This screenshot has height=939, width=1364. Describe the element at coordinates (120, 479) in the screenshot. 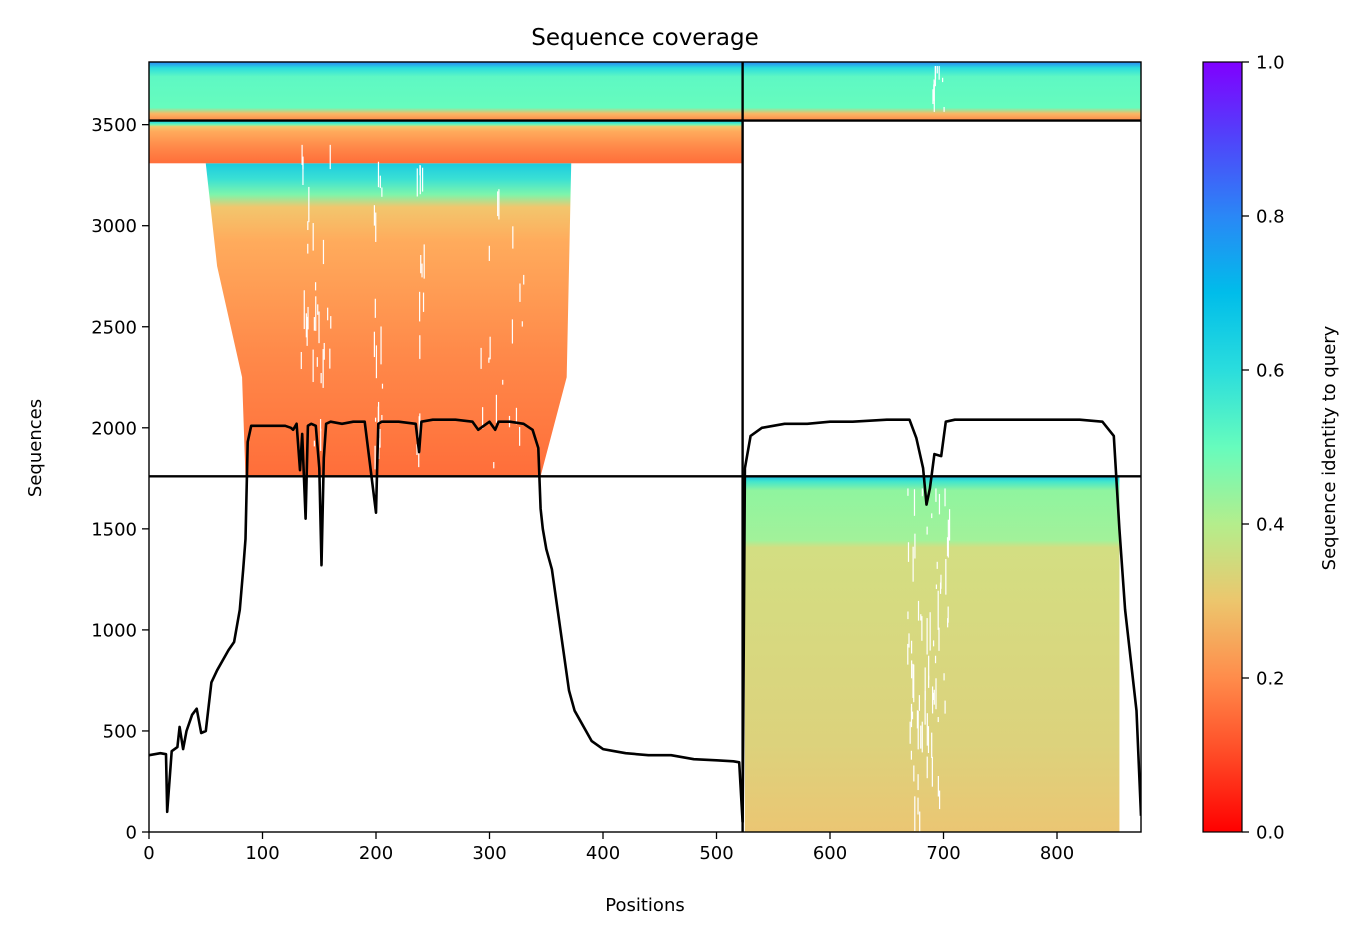

I see `y-axis: 0 500 1000 1500 2000 2500 3000 3500` at that location.